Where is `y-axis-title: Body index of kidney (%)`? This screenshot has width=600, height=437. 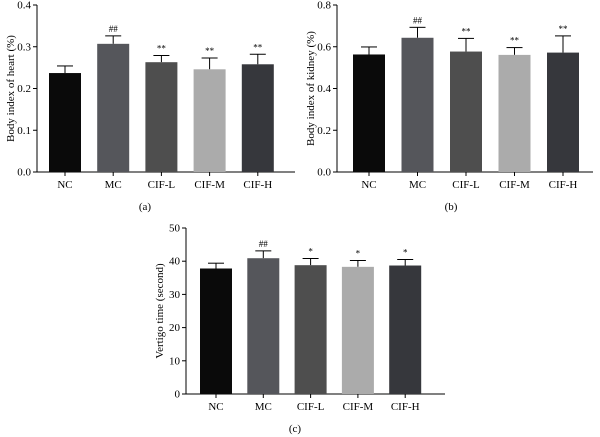 y-axis-title: Body index of kidney (%) is located at coordinates (311, 88).